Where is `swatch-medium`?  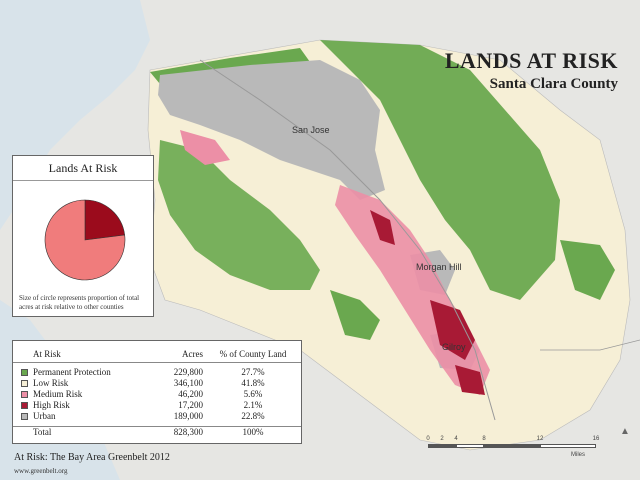
swatch-medium is located at coordinates (24, 394).